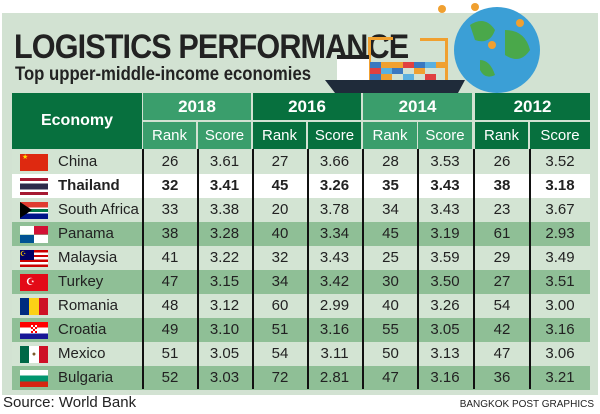 The height and width of the screenshot is (414, 600). What do you see at coordinates (280, 377) in the screenshot?
I see `rank-cell: 72` at bounding box center [280, 377].